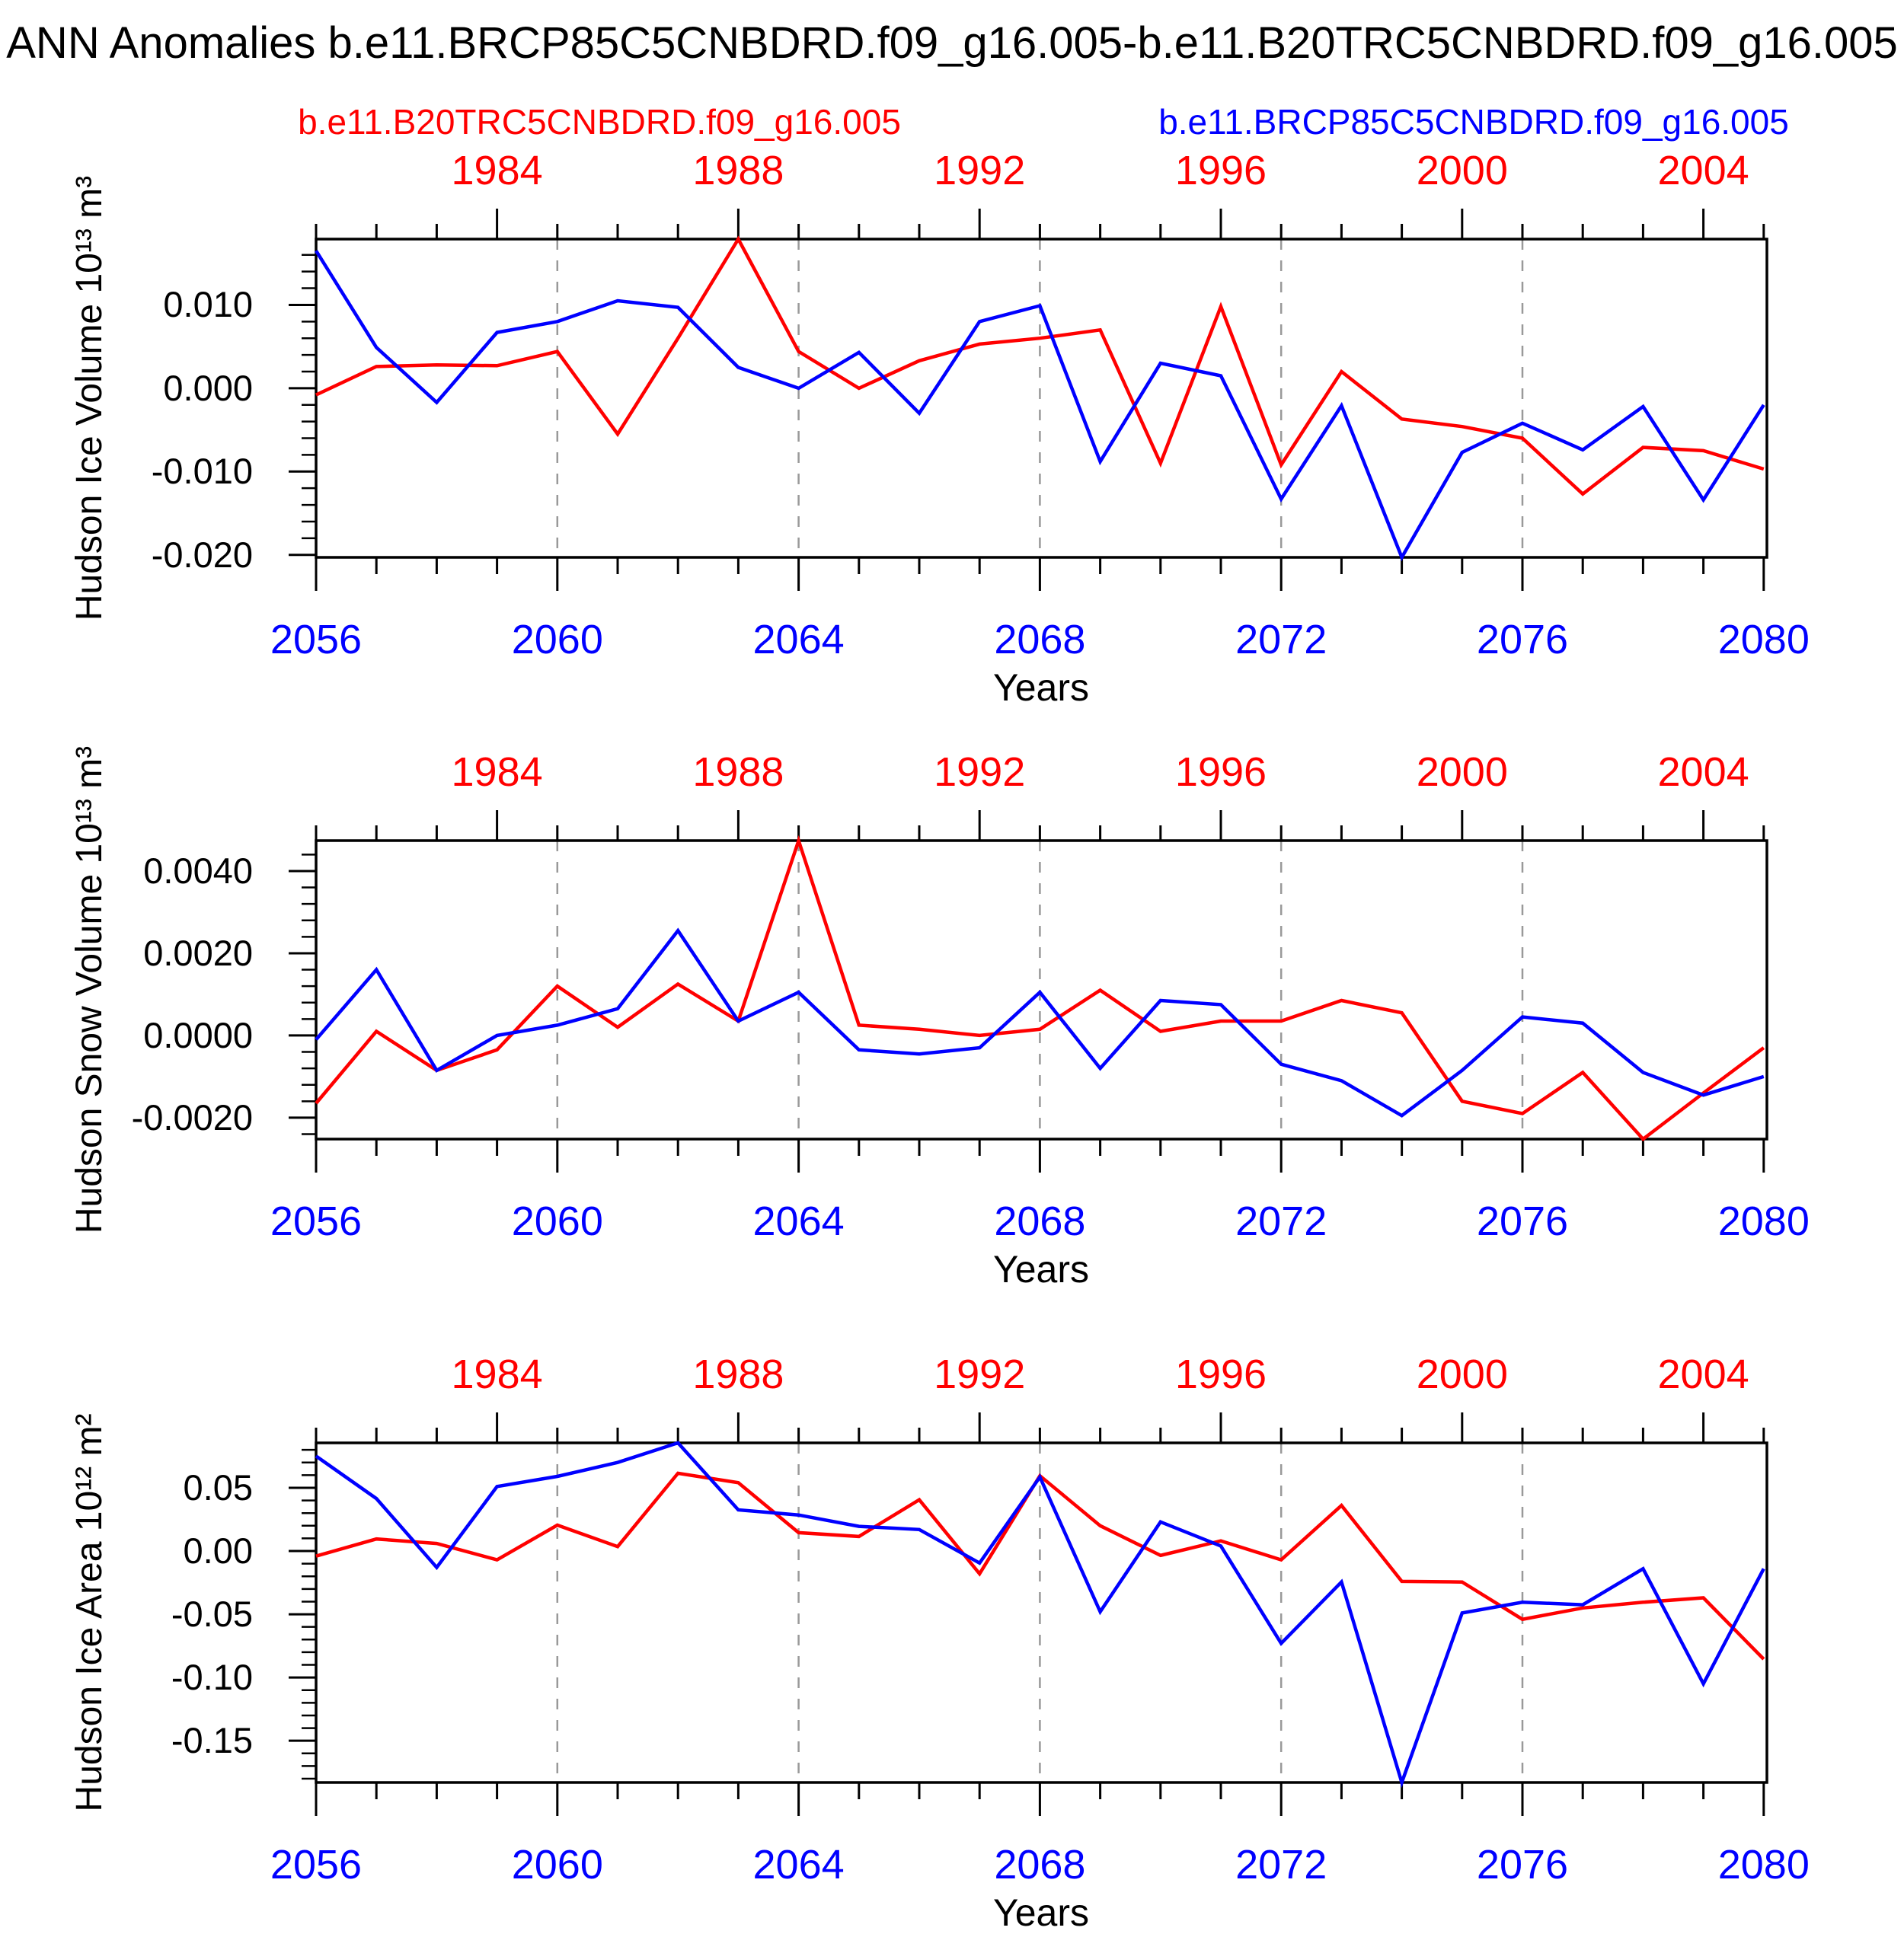  I want to click on legend-red-label: b.e11.B20TRC5CNBDRD.f09_g16.005, so click(599, 122).